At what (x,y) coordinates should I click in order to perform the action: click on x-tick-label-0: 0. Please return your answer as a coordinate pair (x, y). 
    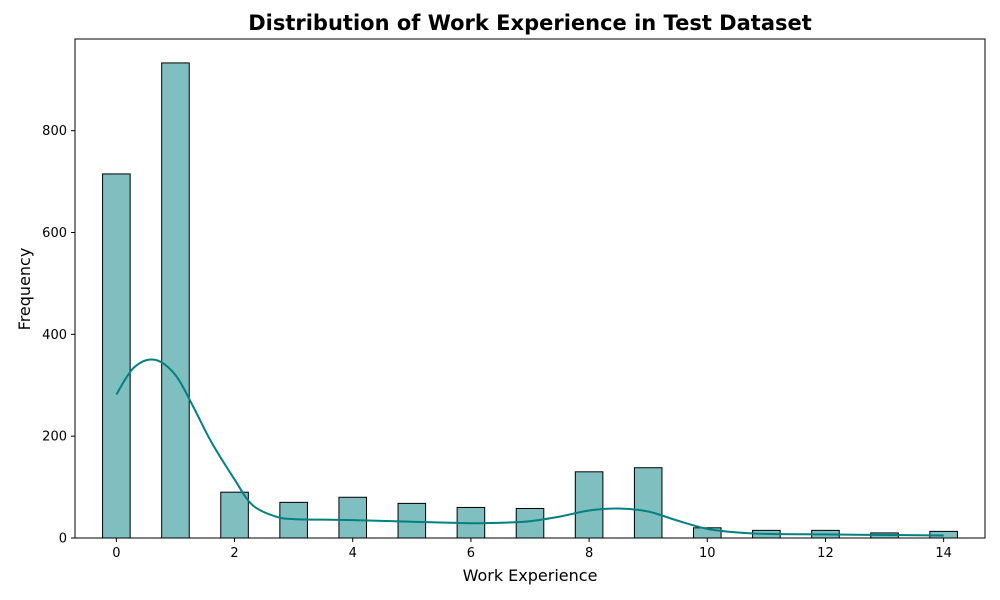
    Looking at the image, I should click on (116, 553).